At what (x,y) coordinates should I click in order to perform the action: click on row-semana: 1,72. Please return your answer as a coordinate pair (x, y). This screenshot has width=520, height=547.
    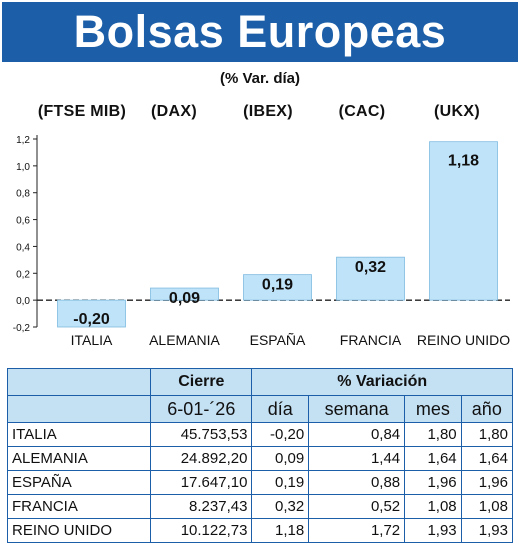
    Looking at the image, I should click on (357, 530).